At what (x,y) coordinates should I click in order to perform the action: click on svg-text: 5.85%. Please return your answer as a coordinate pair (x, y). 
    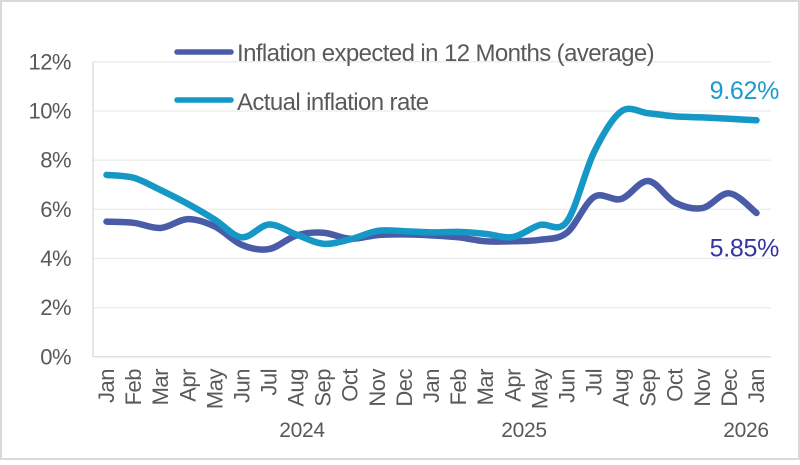
    Looking at the image, I should click on (744, 248).